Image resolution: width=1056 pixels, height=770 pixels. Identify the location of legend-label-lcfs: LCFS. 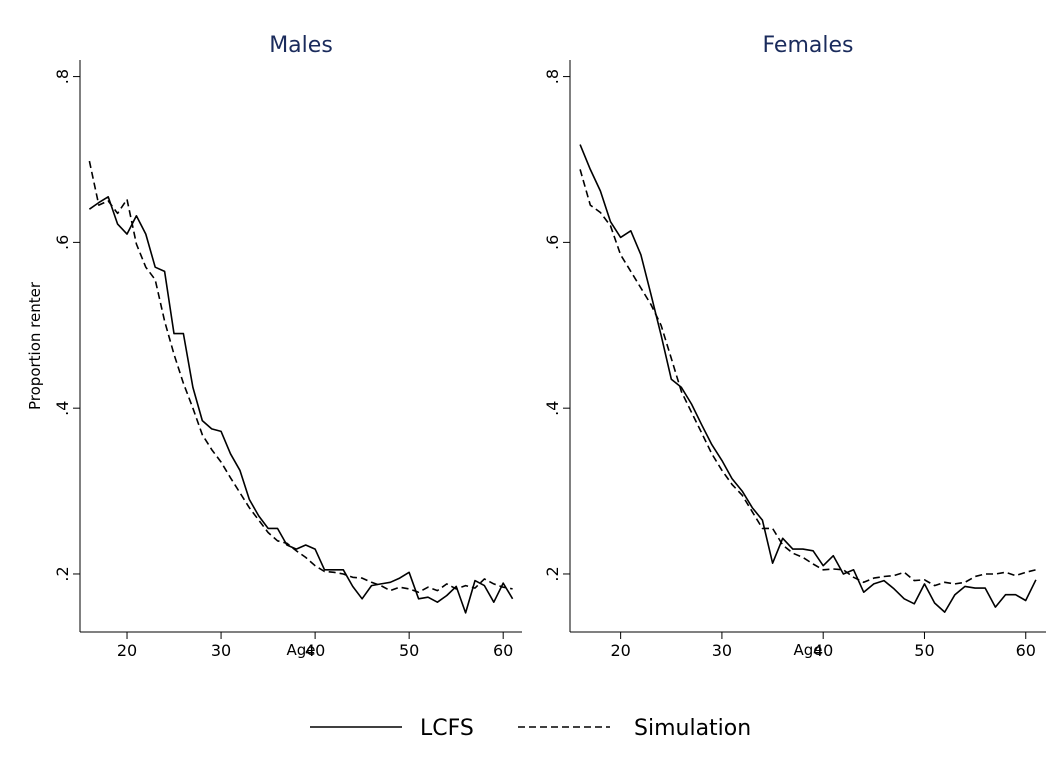
(447, 728).